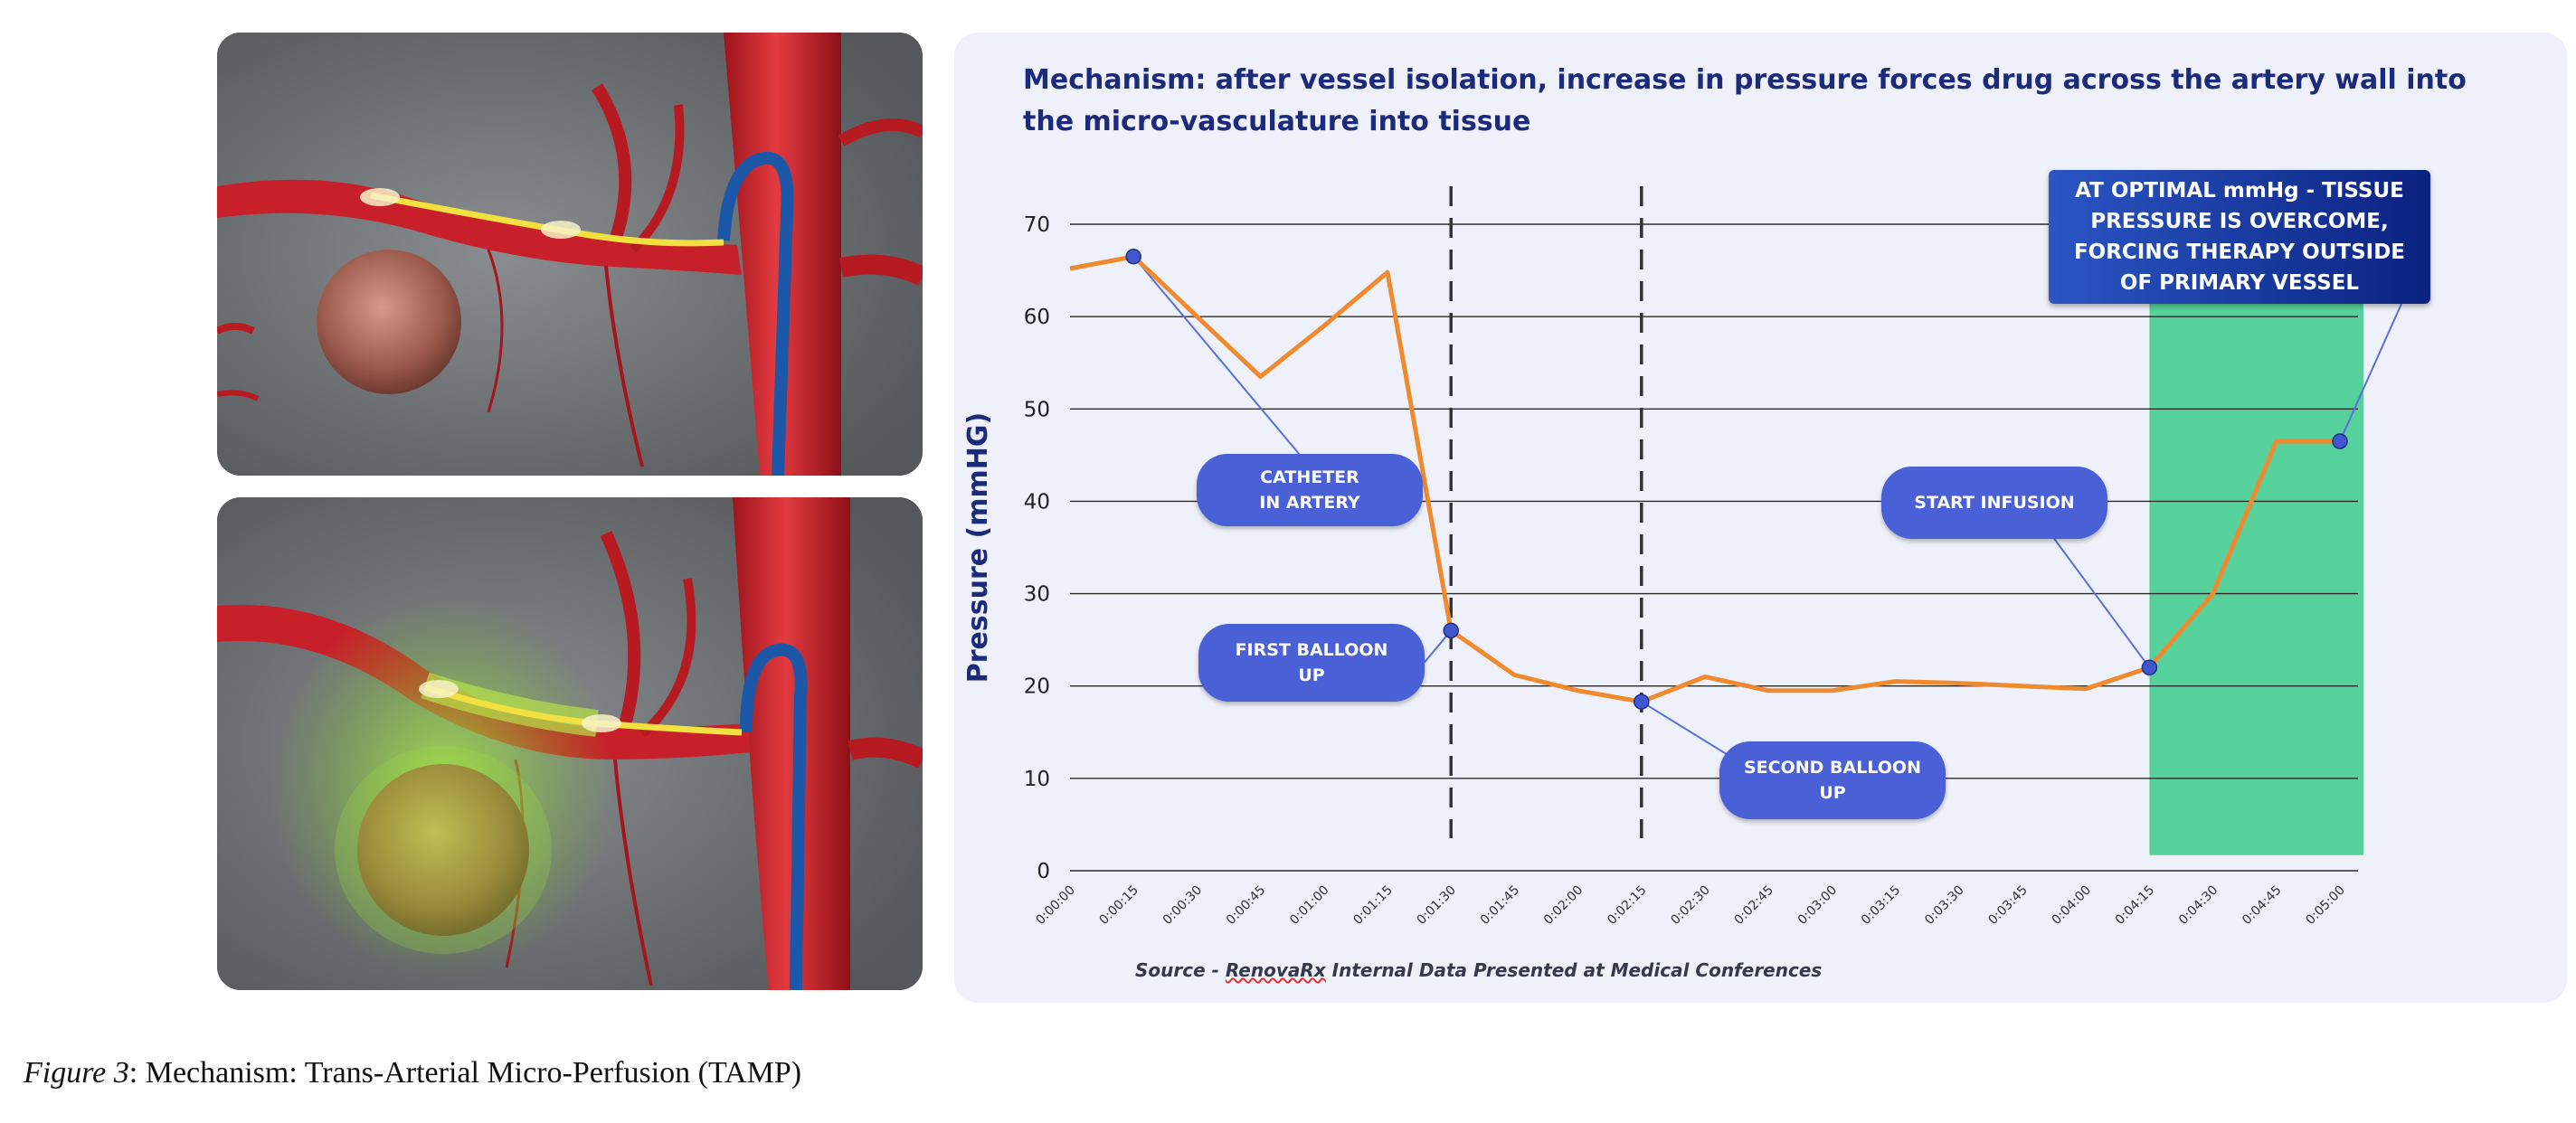 This screenshot has width=2576, height=1123. Describe the element at coordinates (2262, 905) in the screenshot. I see `x-tick-label: 0:04:45` at that location.